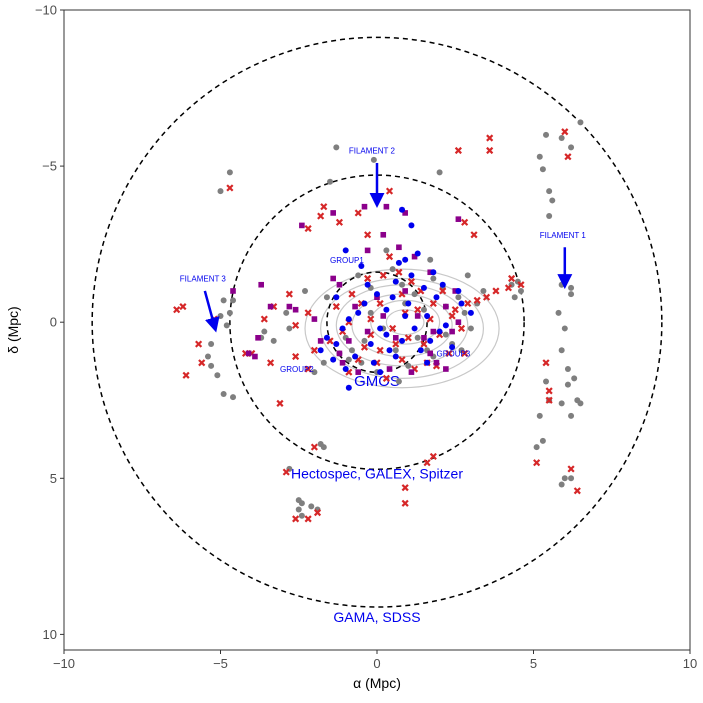  Describe the element at coordinates (53, 322) in the screenshot. I see `y-tick-label-2: 0` at that location.